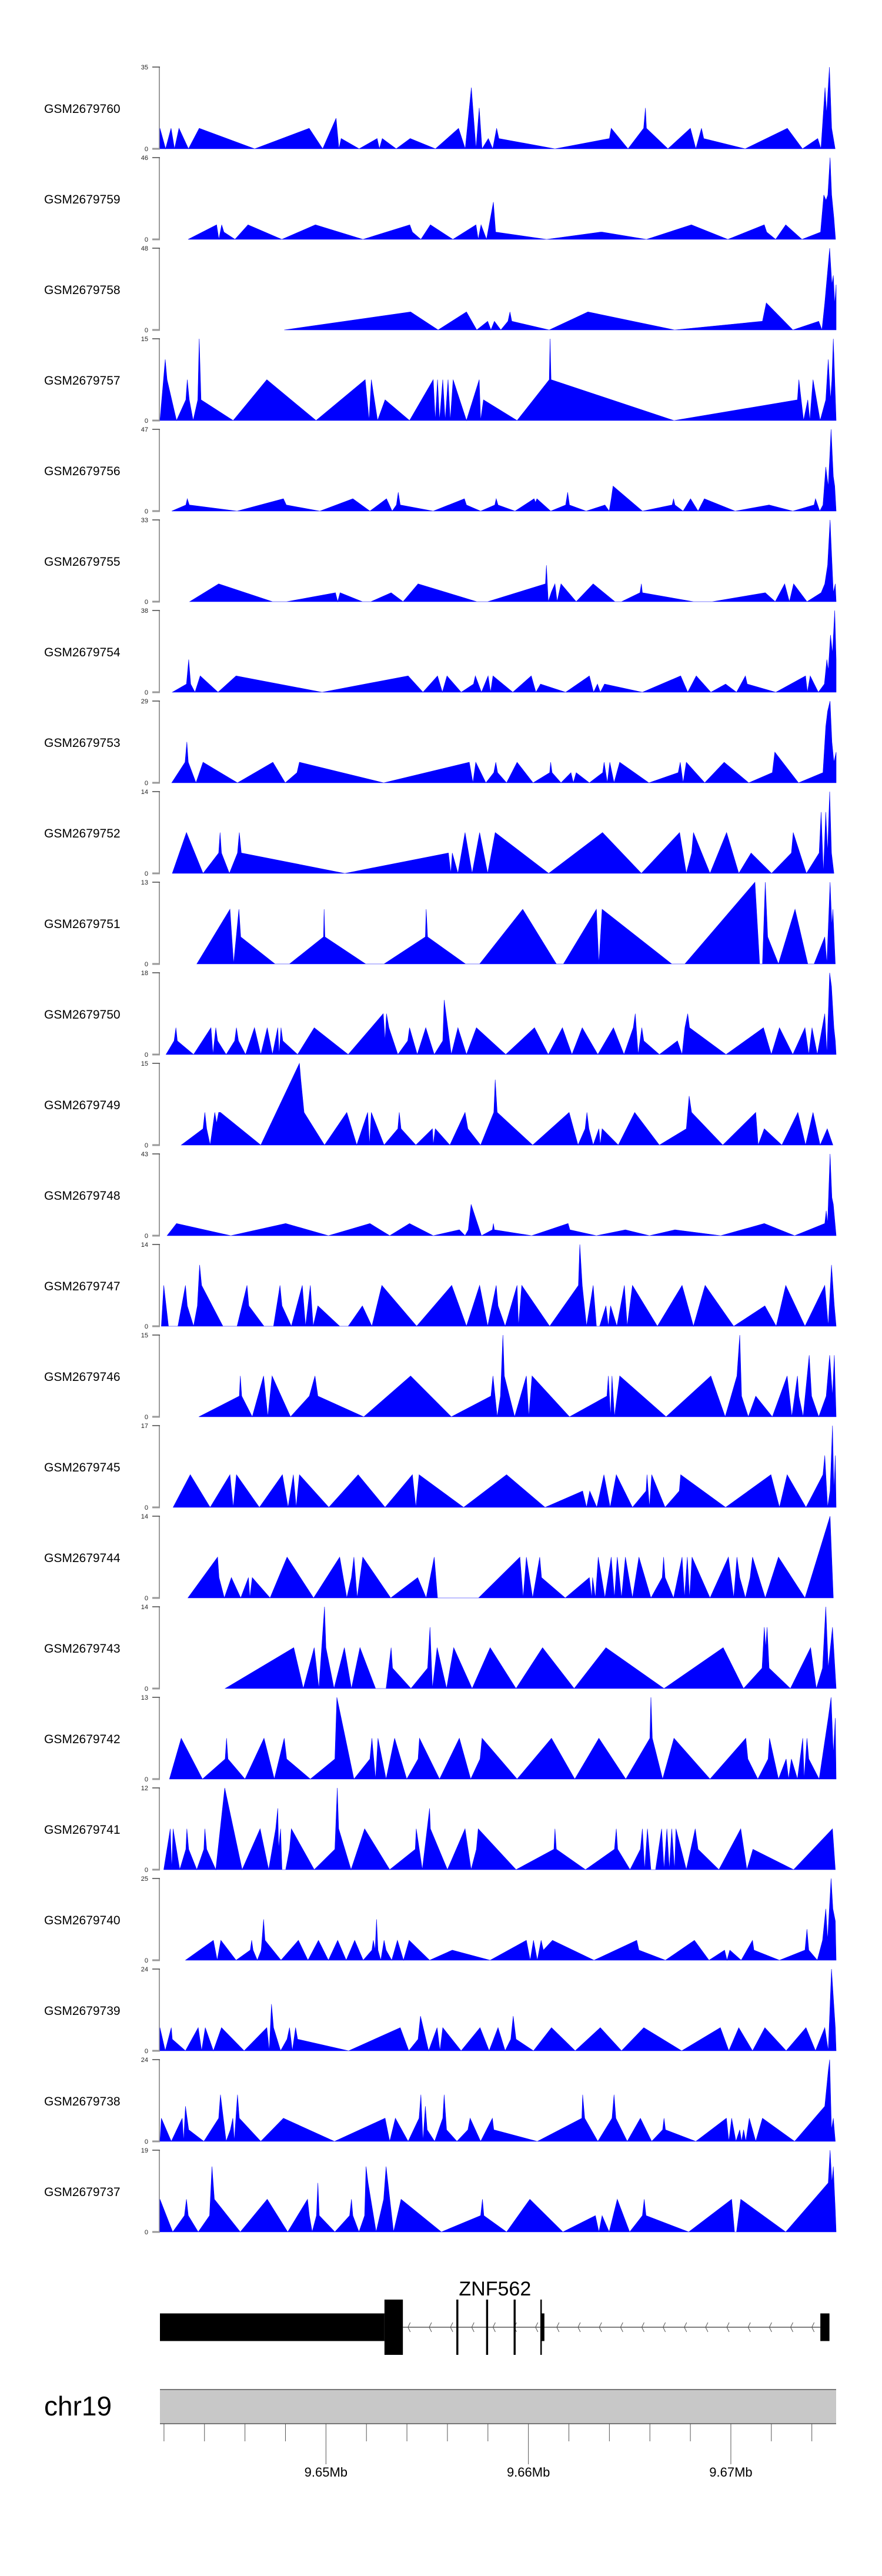 This screenshot has width=882, height=2576. Describe the element at coordinates (498, 2407) in the screenshot. I see `chromosome-bar` at that location.